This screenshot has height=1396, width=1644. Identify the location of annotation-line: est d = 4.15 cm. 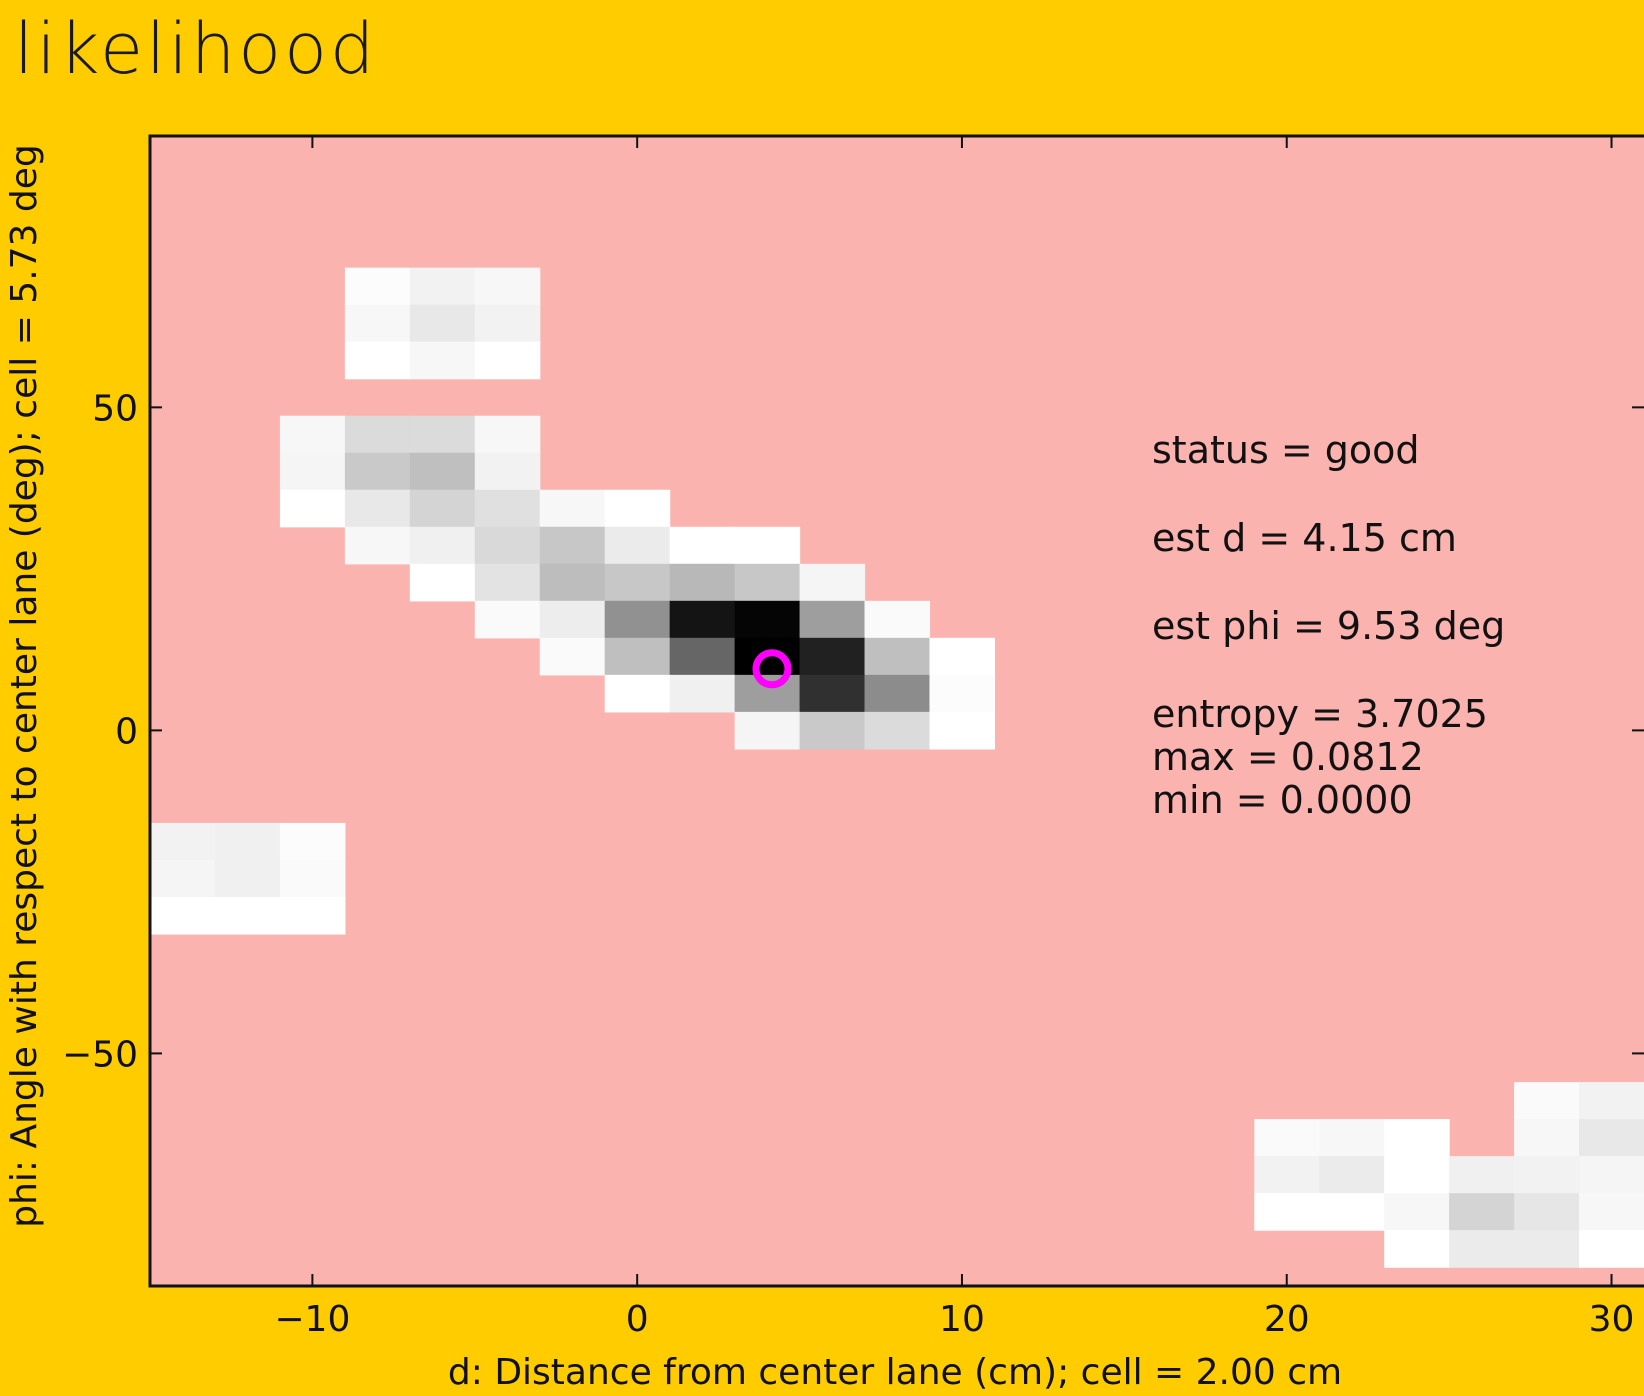
(1304, 538).